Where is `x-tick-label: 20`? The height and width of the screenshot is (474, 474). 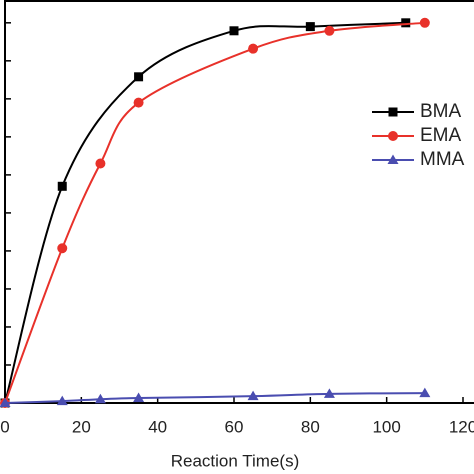
x-tick-label: 20 is located at coordinates (81, 426).